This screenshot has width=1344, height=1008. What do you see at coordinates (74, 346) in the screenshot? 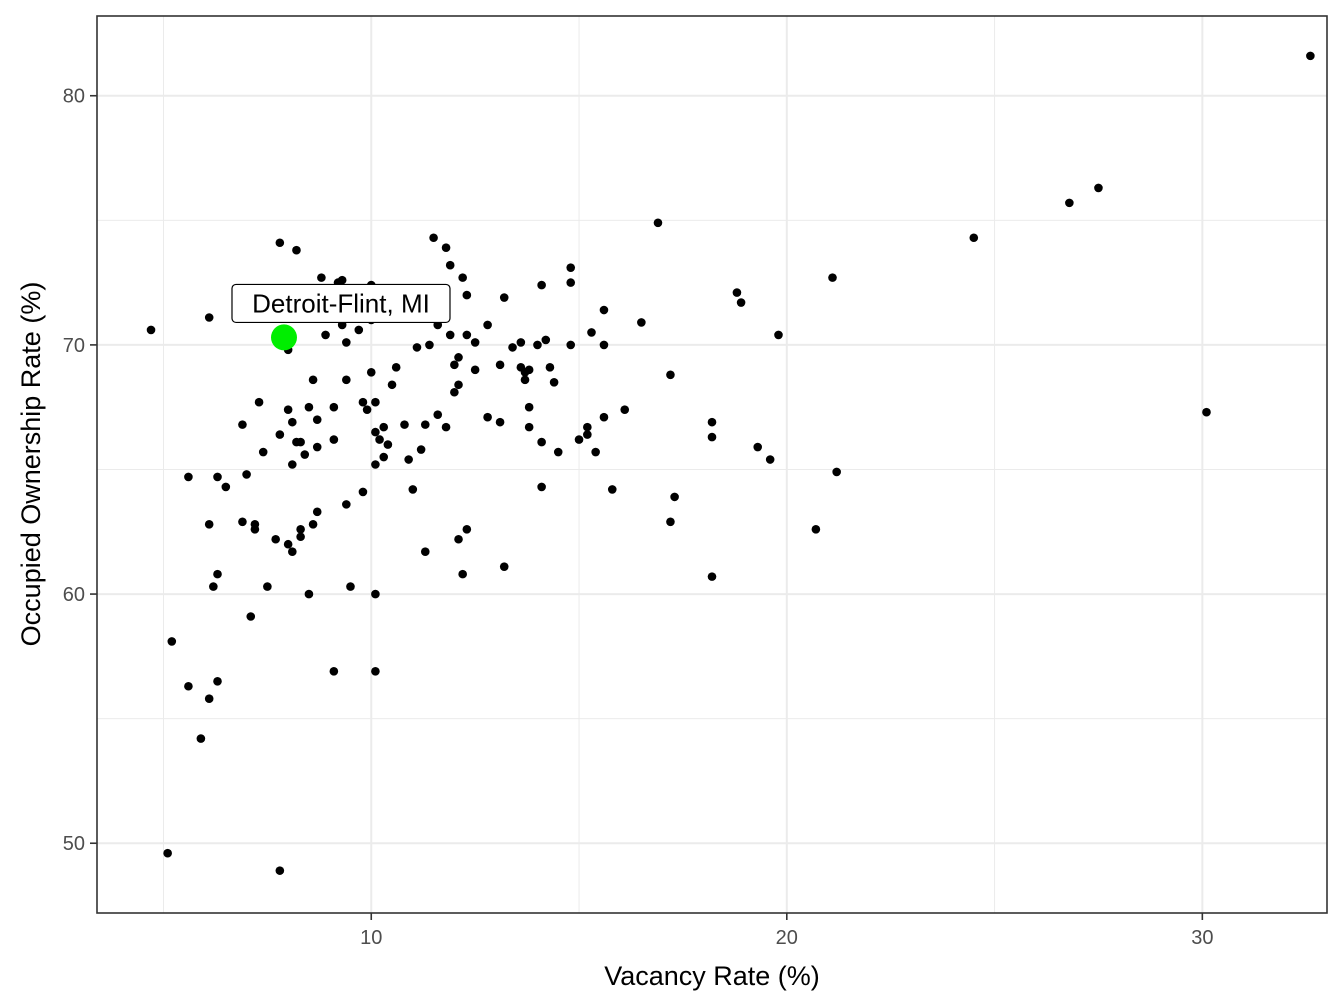
I see `y-tick-label: 70` at bounding box center [74, 346].